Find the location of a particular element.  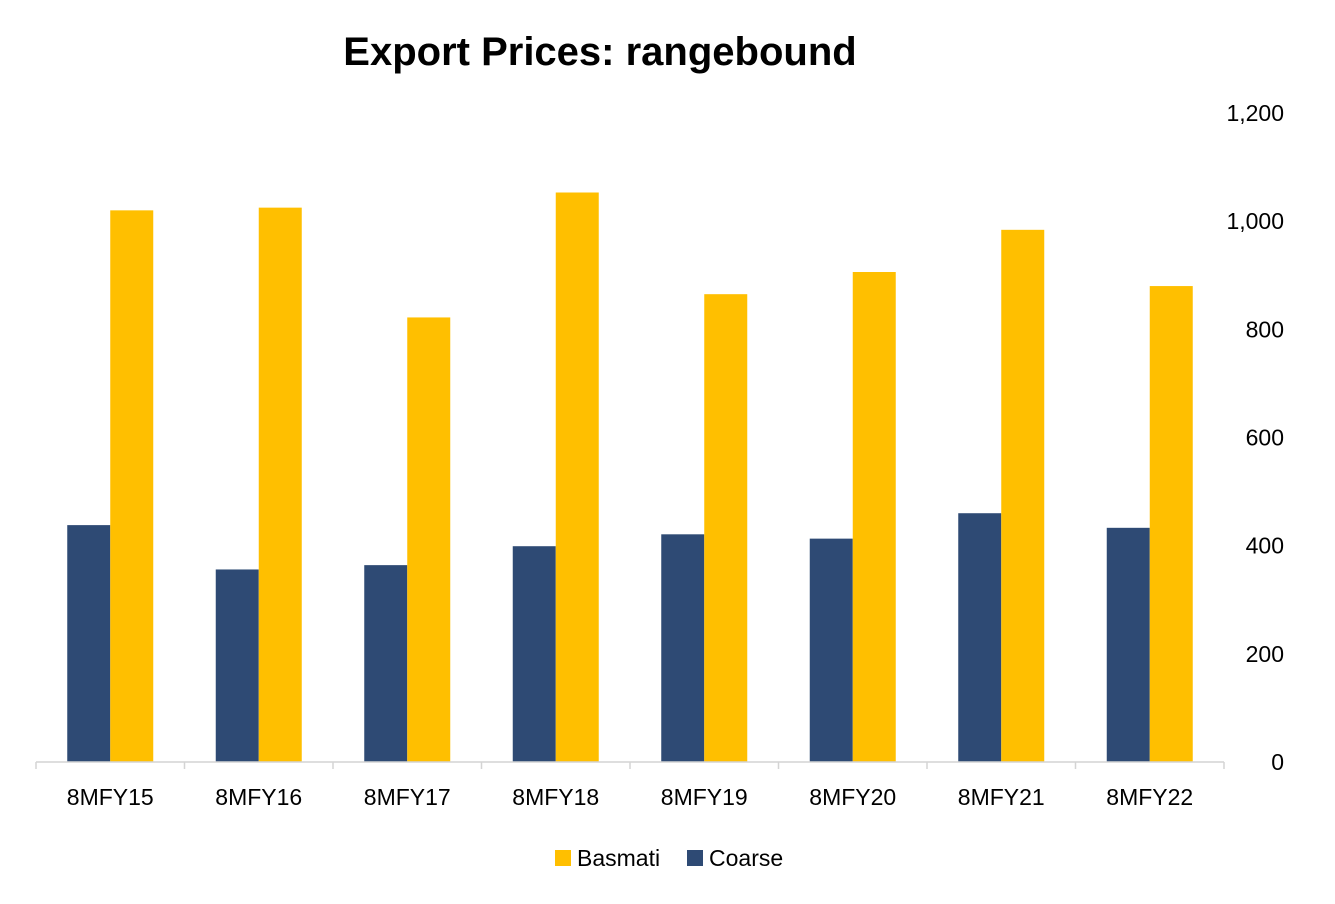

bar-coarse-8mfy16 is located at coordinates (237, 665).